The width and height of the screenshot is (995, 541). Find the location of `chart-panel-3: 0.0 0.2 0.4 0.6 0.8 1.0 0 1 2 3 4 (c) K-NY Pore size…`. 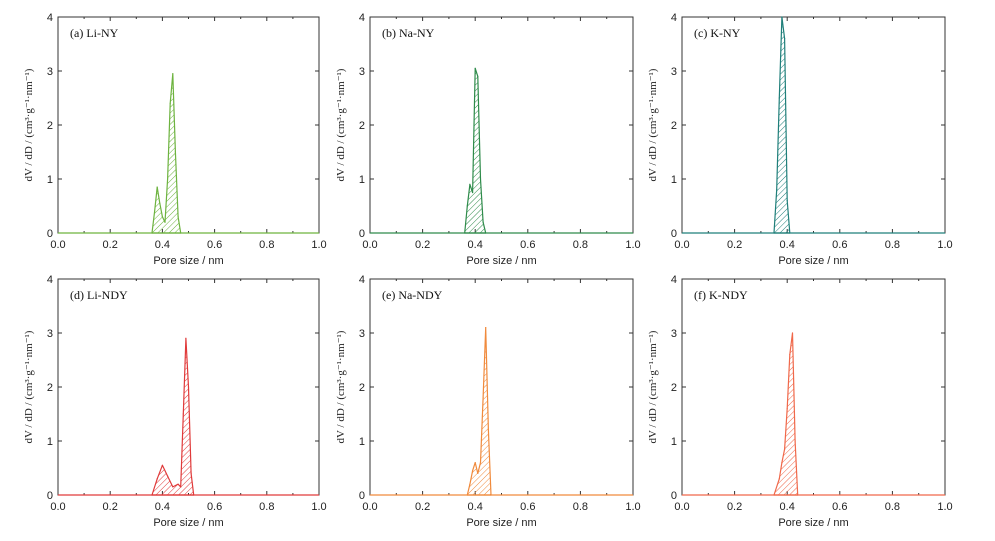

chart-panel-3: 0.0 0.2 0.4 0.6 0.8 1.0 0 1 2 3 4 (c) K-NY Pore size… is located at coordinates (800, 139).